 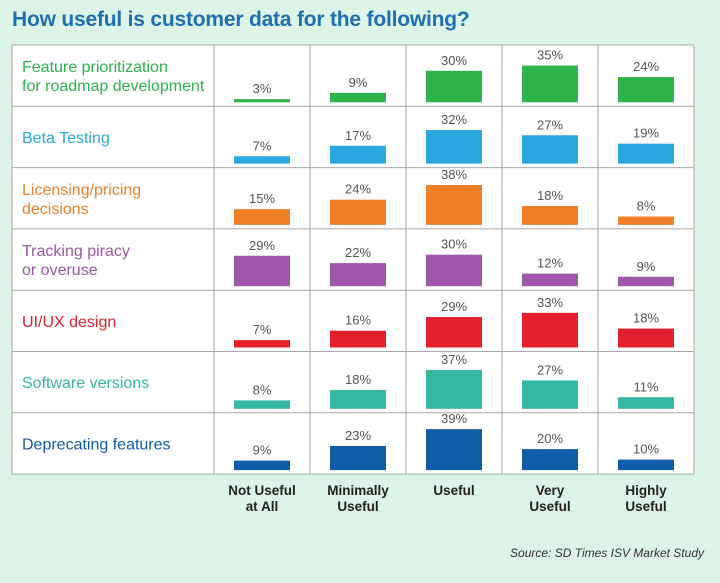 What do you see at coordinates (358, 435) in the screenshot?
I see `data-label: 23%` at bounding box center [358, 435].